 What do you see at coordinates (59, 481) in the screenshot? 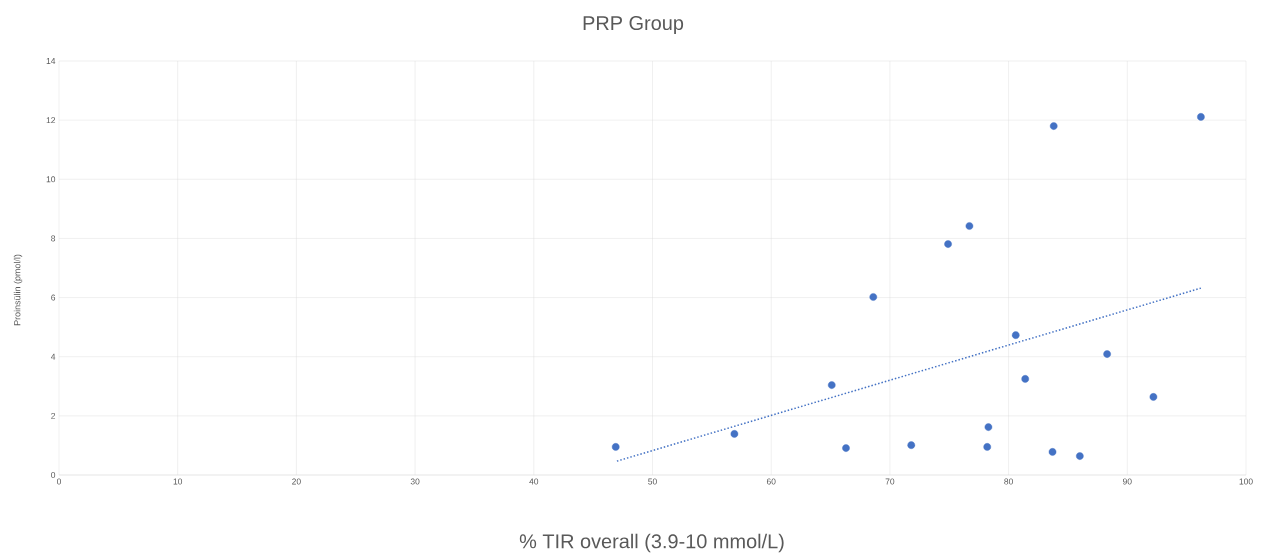
I see `x-tick-label: 0` at bounding box center [59, 481].